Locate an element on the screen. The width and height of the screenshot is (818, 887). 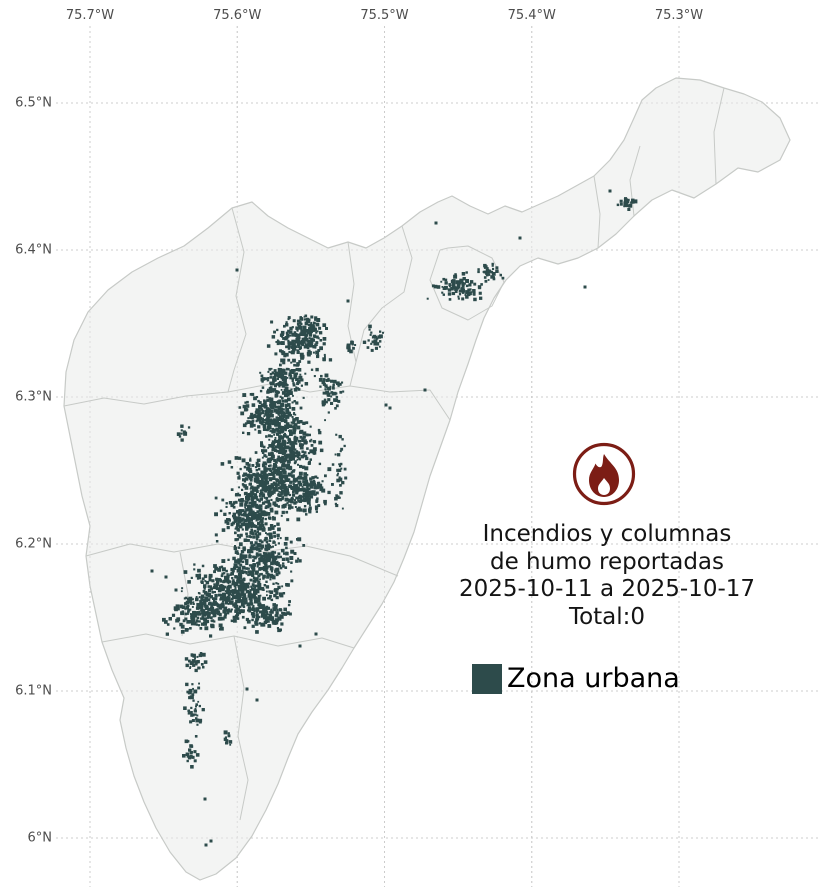
fire-icon-circle is located at coordinates (604, 474).